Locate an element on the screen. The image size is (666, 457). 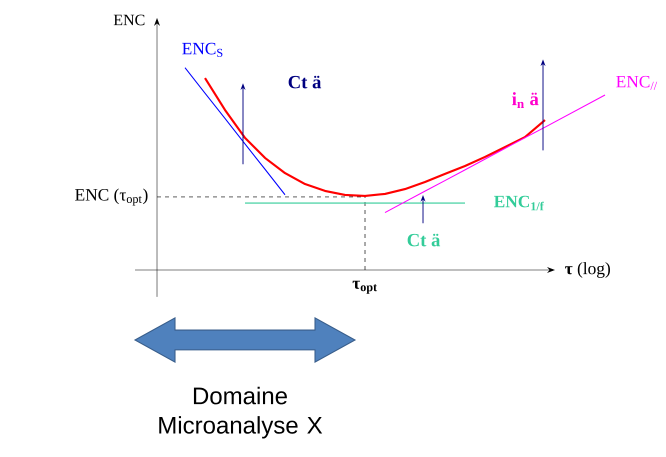
y-axis-title: ENC is located at coordinates (129, 20).